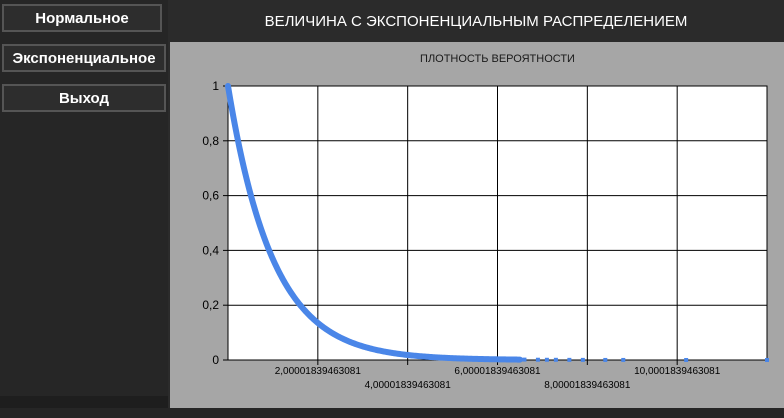 The height and width of the screenshot is (418, 784). What do you see at coordinates (210, 250) in the screenshot?
I see `y-tick-label: 0,4` at bounding box center [210, 250].